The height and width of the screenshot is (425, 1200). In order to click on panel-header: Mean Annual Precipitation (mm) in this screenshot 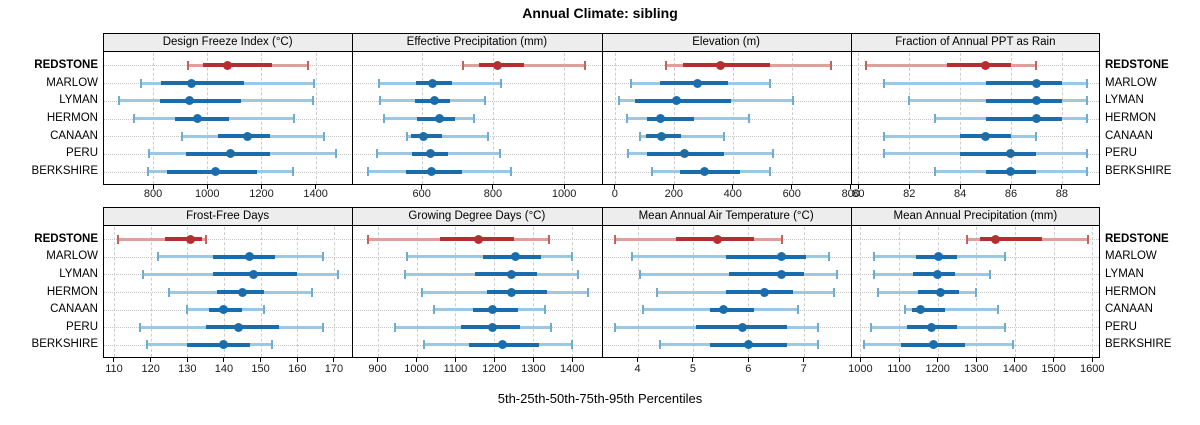, I will do `click(975, 216)`.